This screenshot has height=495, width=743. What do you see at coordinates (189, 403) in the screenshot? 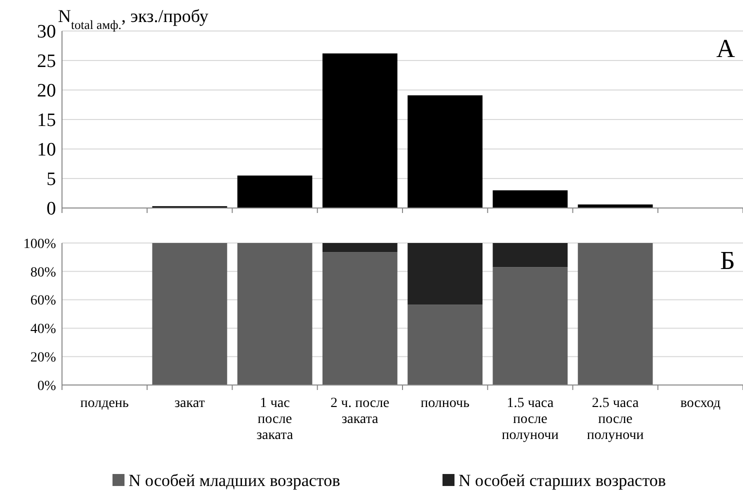
I see `x-tick-label: закат` at bounding box center [189, 403].